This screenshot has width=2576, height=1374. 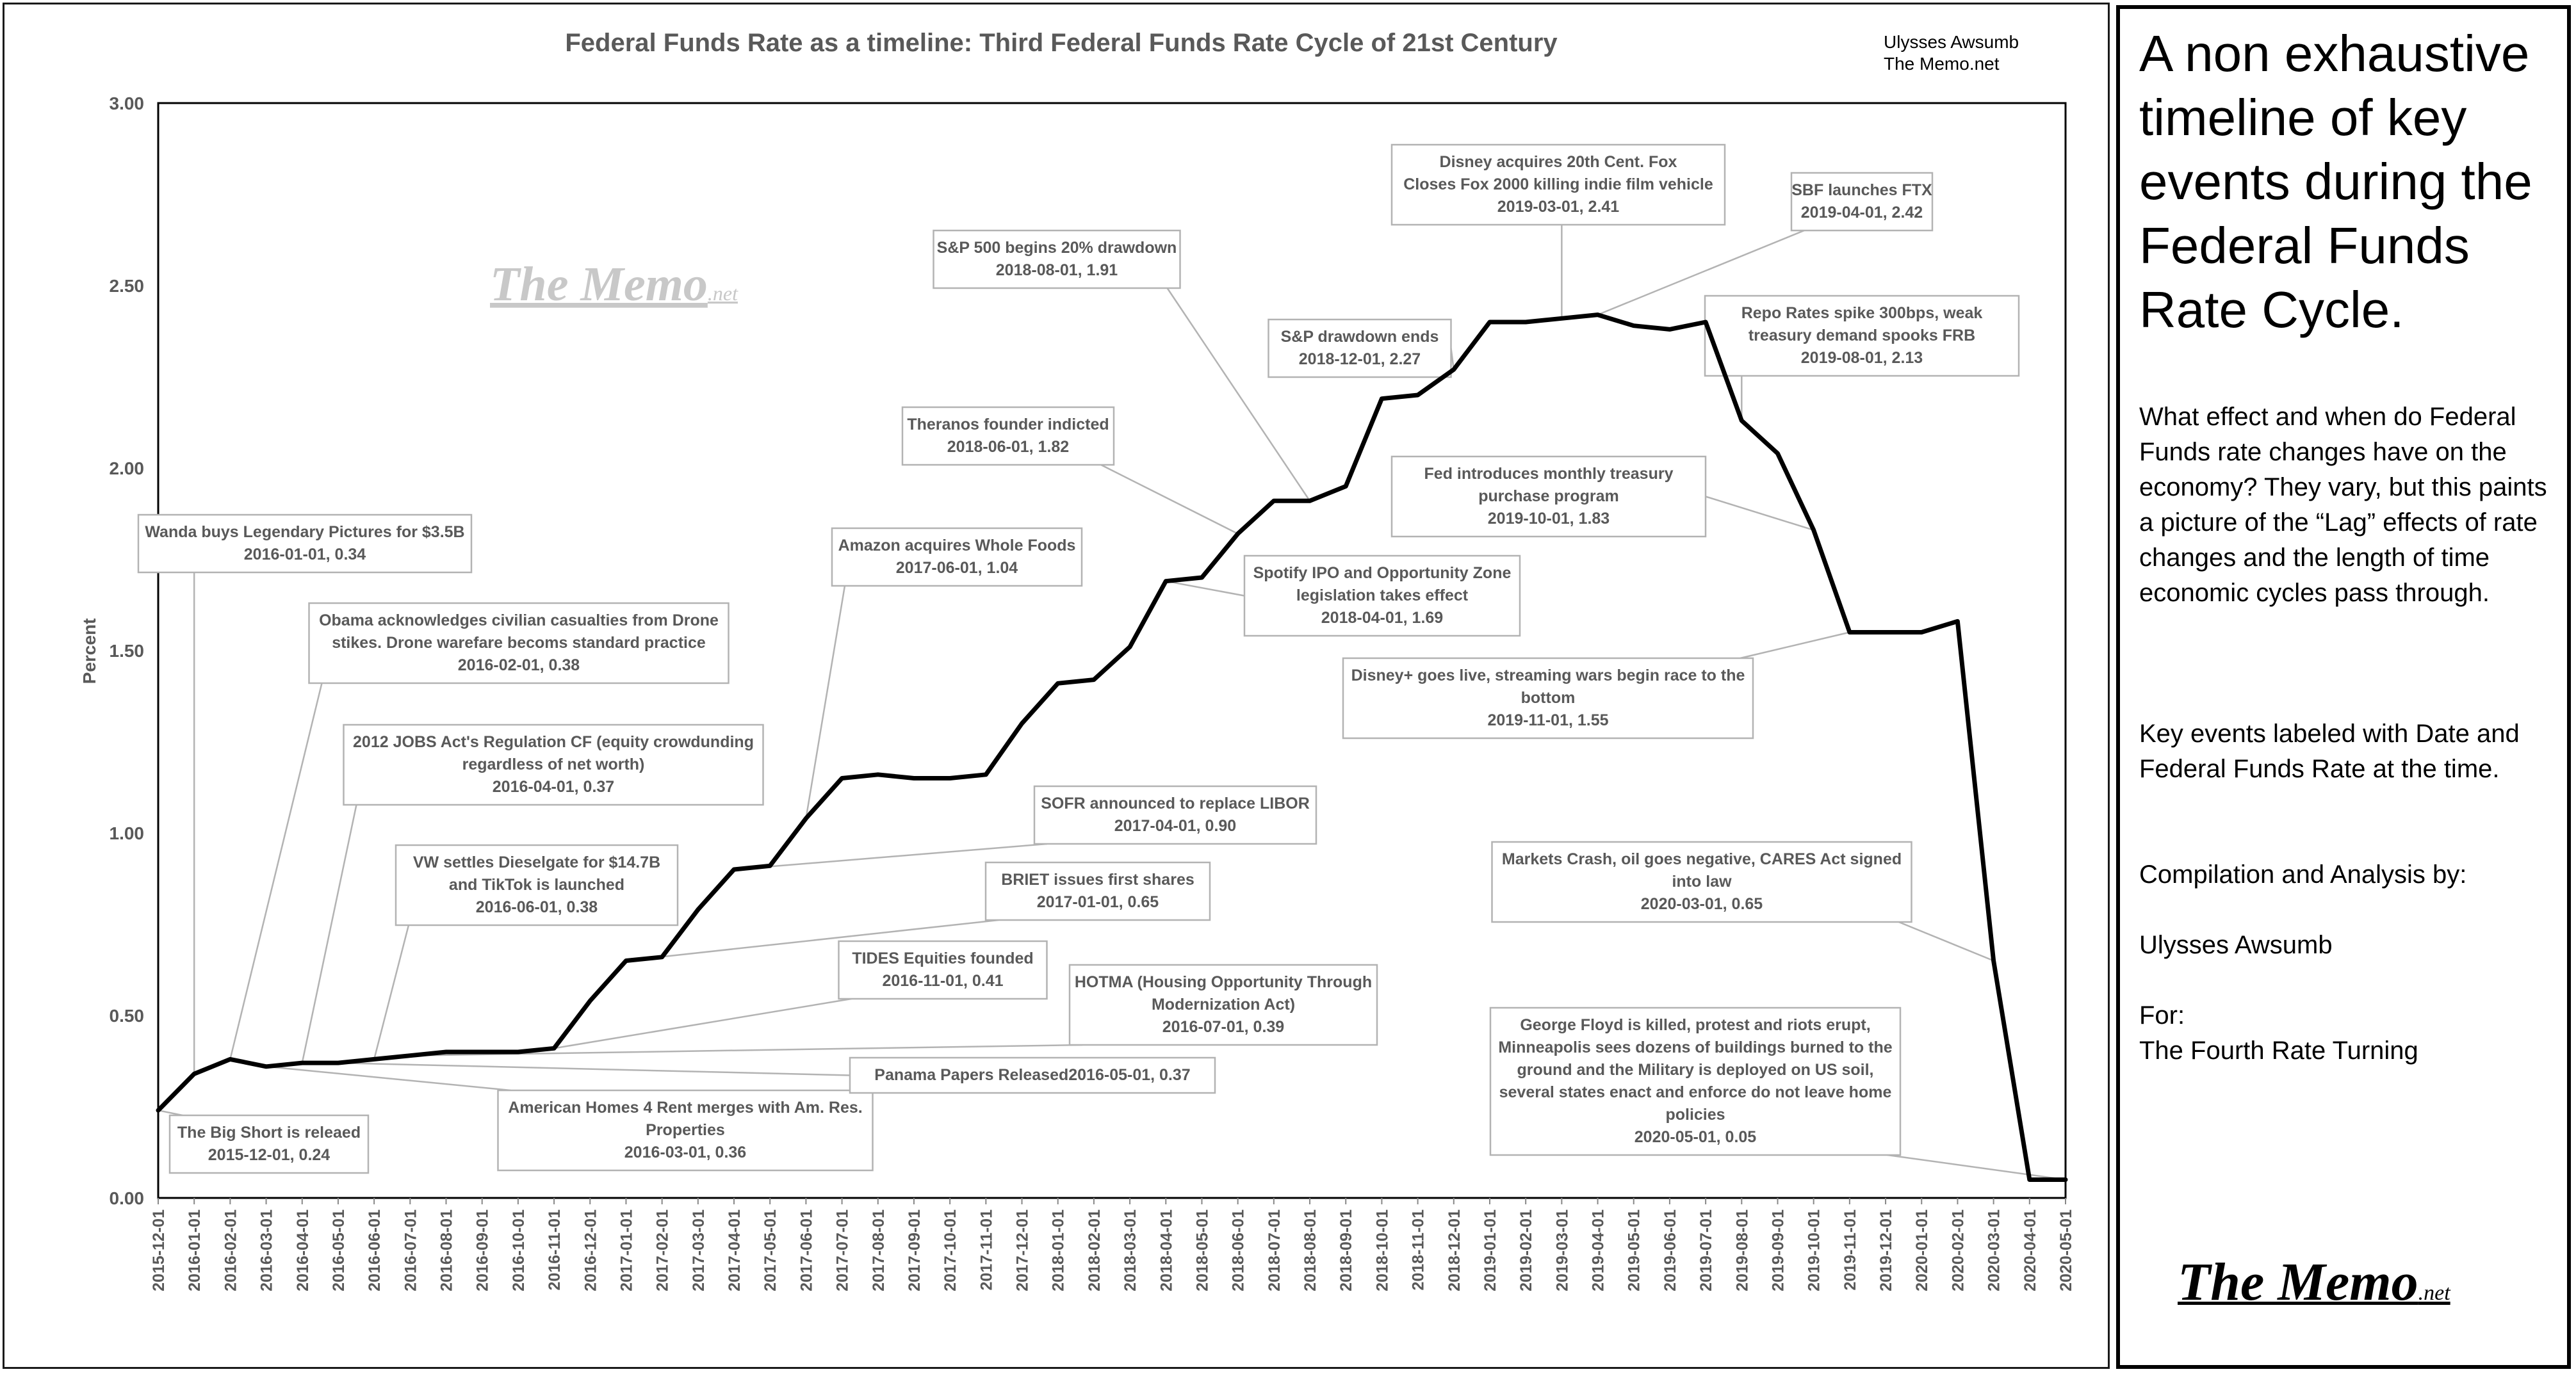 What do you see at coordinates (590, 1250) in the screenshot?
I see `x-tick-label: 2016-12-01` at bounding box center [590, 1250].